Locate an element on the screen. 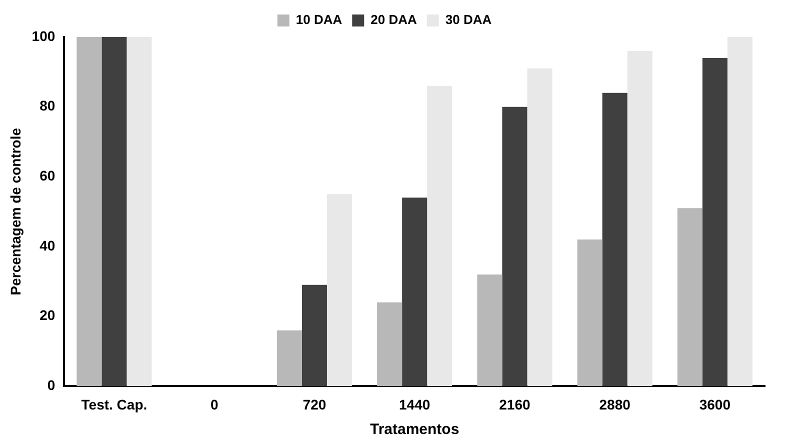 This screenshot has height=447, width=785. x-axis-title: Tratamentos is located at coordinates (415, 429).